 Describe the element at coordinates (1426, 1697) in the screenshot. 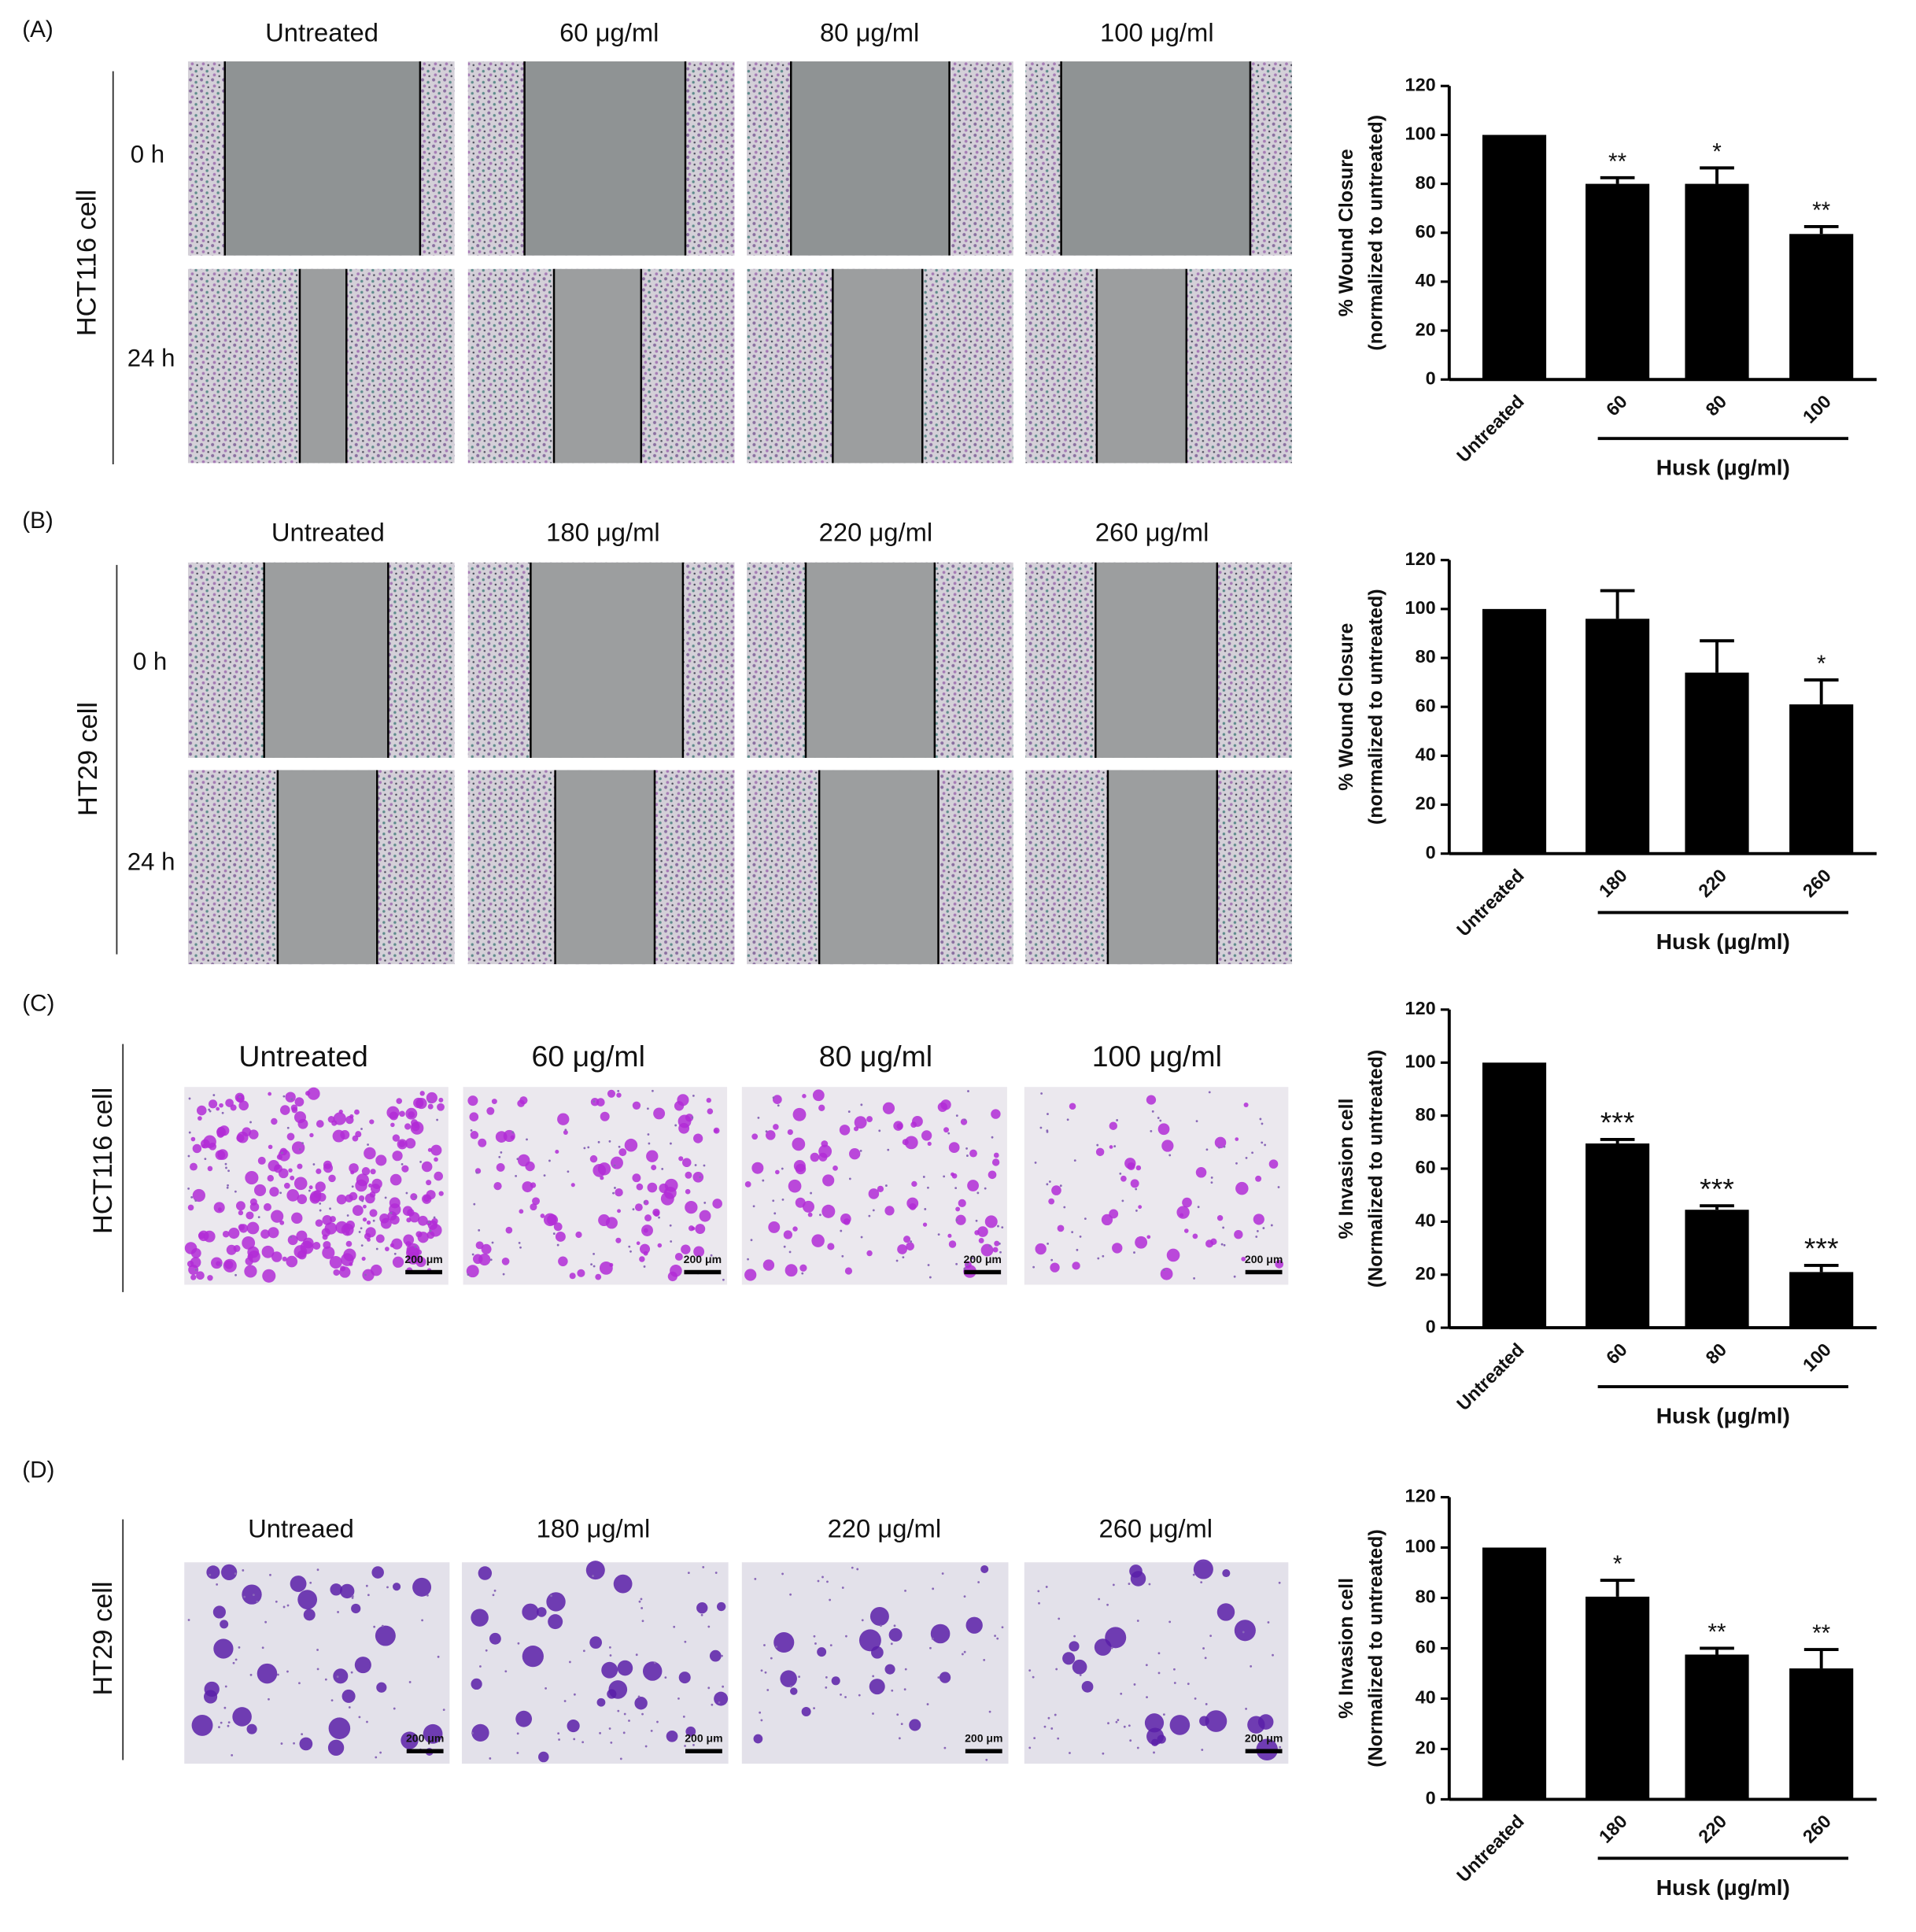

I see `y-tick-label: 40` at that location.